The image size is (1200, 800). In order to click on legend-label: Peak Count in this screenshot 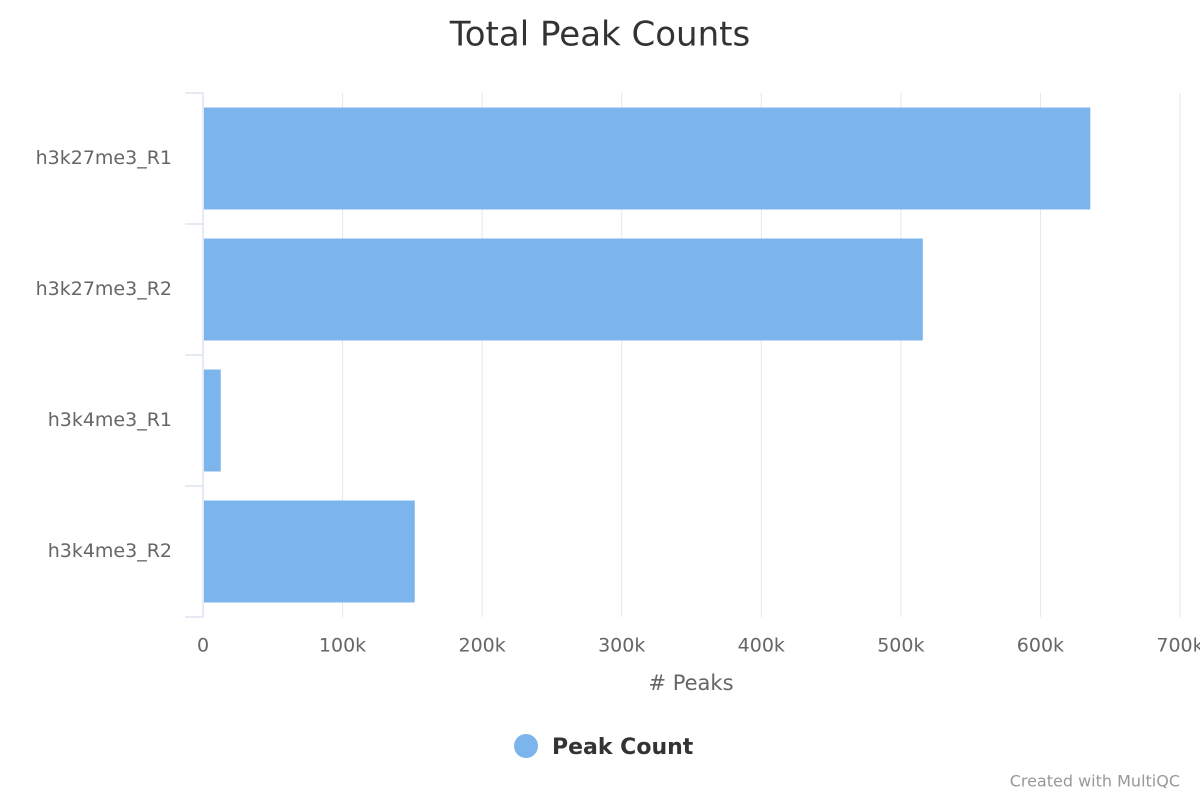, I will do `click(623, 747)`.